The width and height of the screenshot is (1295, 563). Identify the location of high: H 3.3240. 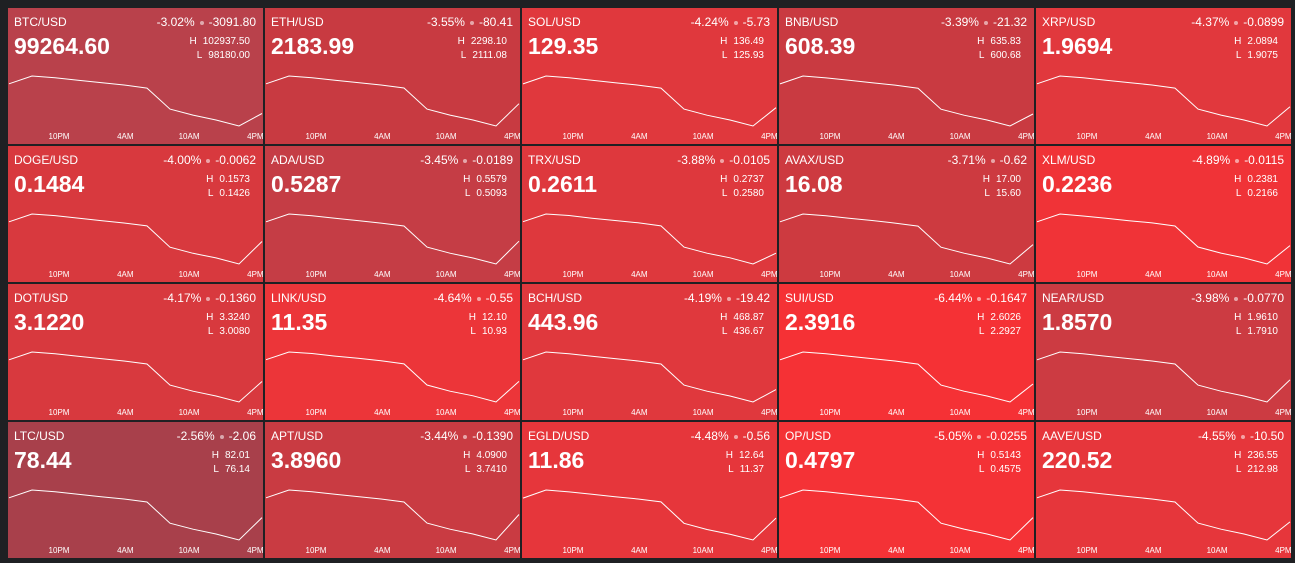
(231, 317).